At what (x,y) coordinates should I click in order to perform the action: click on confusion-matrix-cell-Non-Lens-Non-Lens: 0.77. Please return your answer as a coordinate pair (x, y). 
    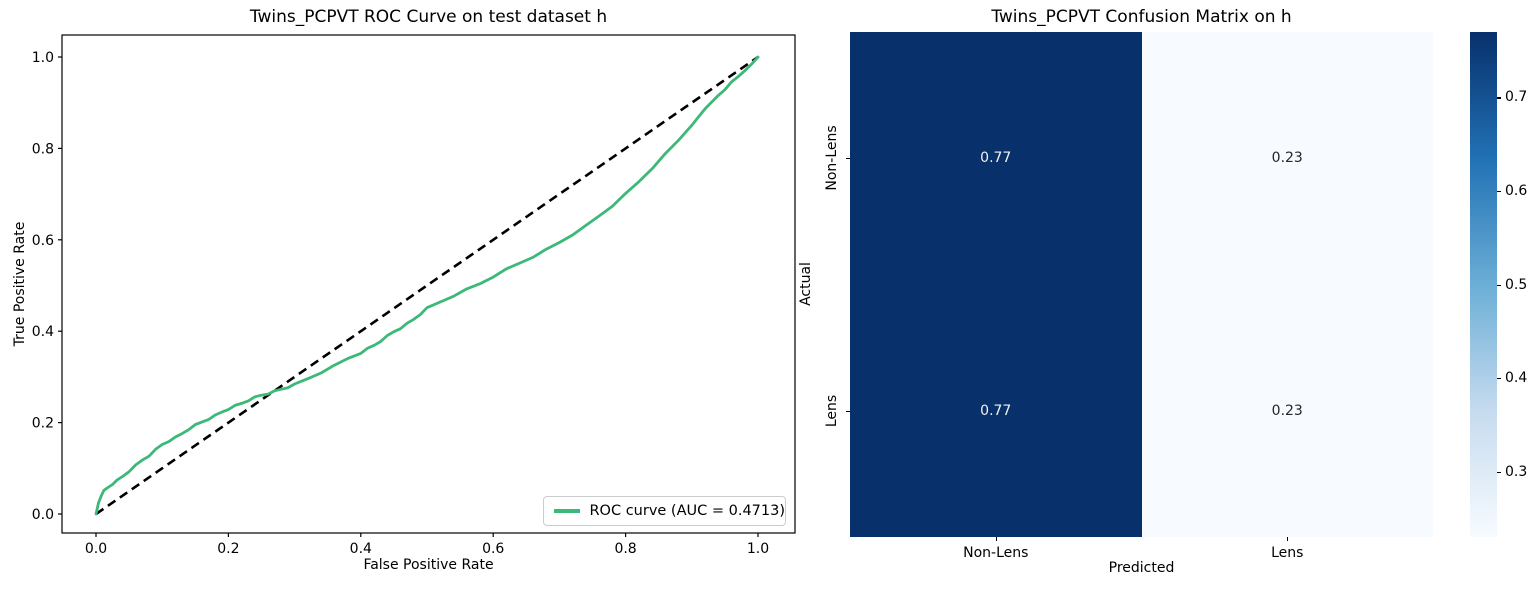
    Looking at the image, I should click on (996, 158).